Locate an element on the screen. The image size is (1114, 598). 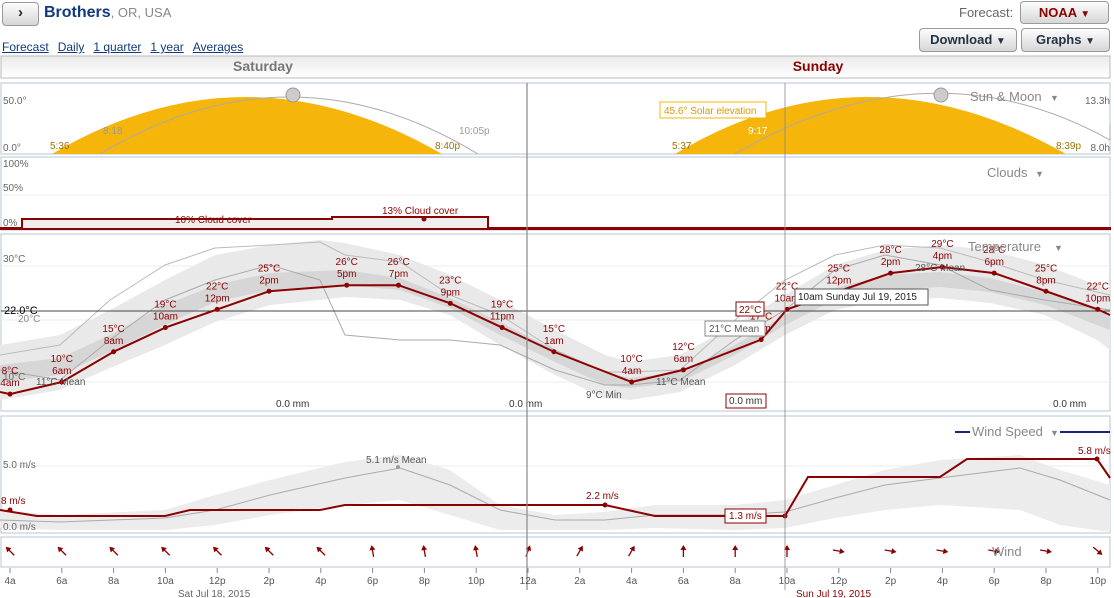
min-low-label: 9°C Min is located at coordinates (604, 395).